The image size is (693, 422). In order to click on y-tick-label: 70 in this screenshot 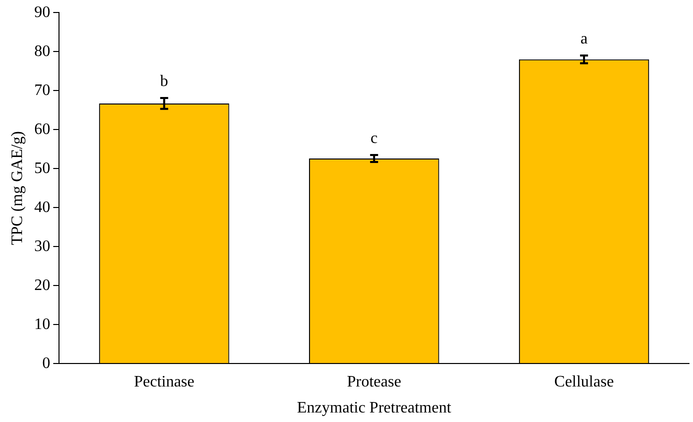, I will do `click(42, 90)`.